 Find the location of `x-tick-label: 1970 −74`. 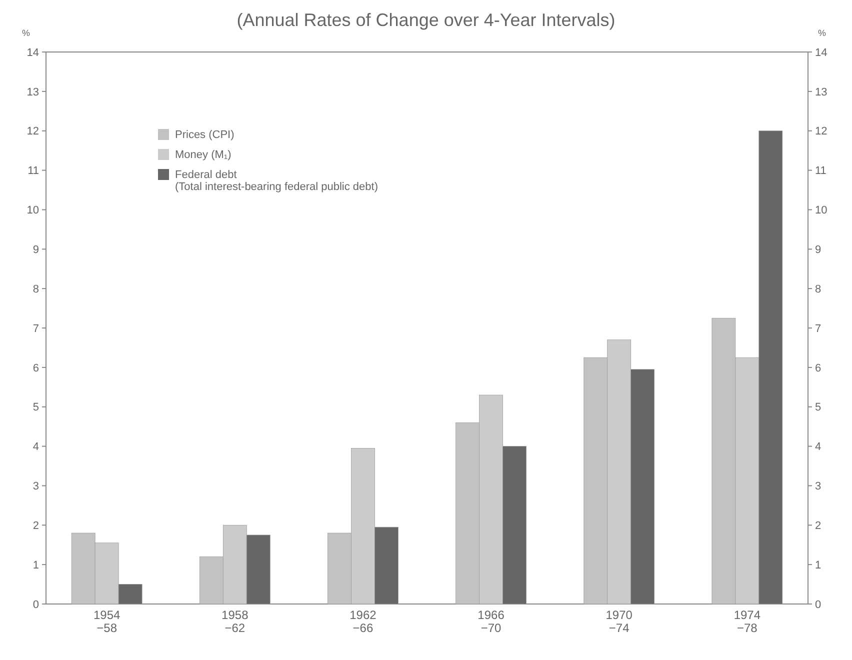

x-tick-label: 1970 −74 is located at coordinates (619, 621).